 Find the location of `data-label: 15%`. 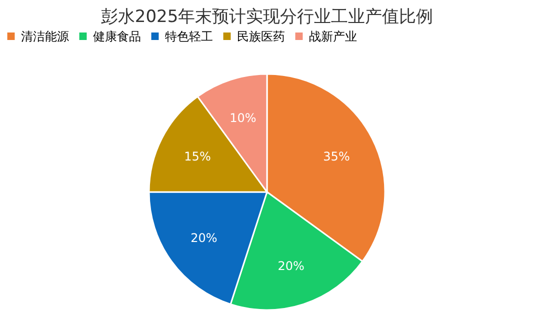

data-label: 15% is located at coordinates (197, 157).